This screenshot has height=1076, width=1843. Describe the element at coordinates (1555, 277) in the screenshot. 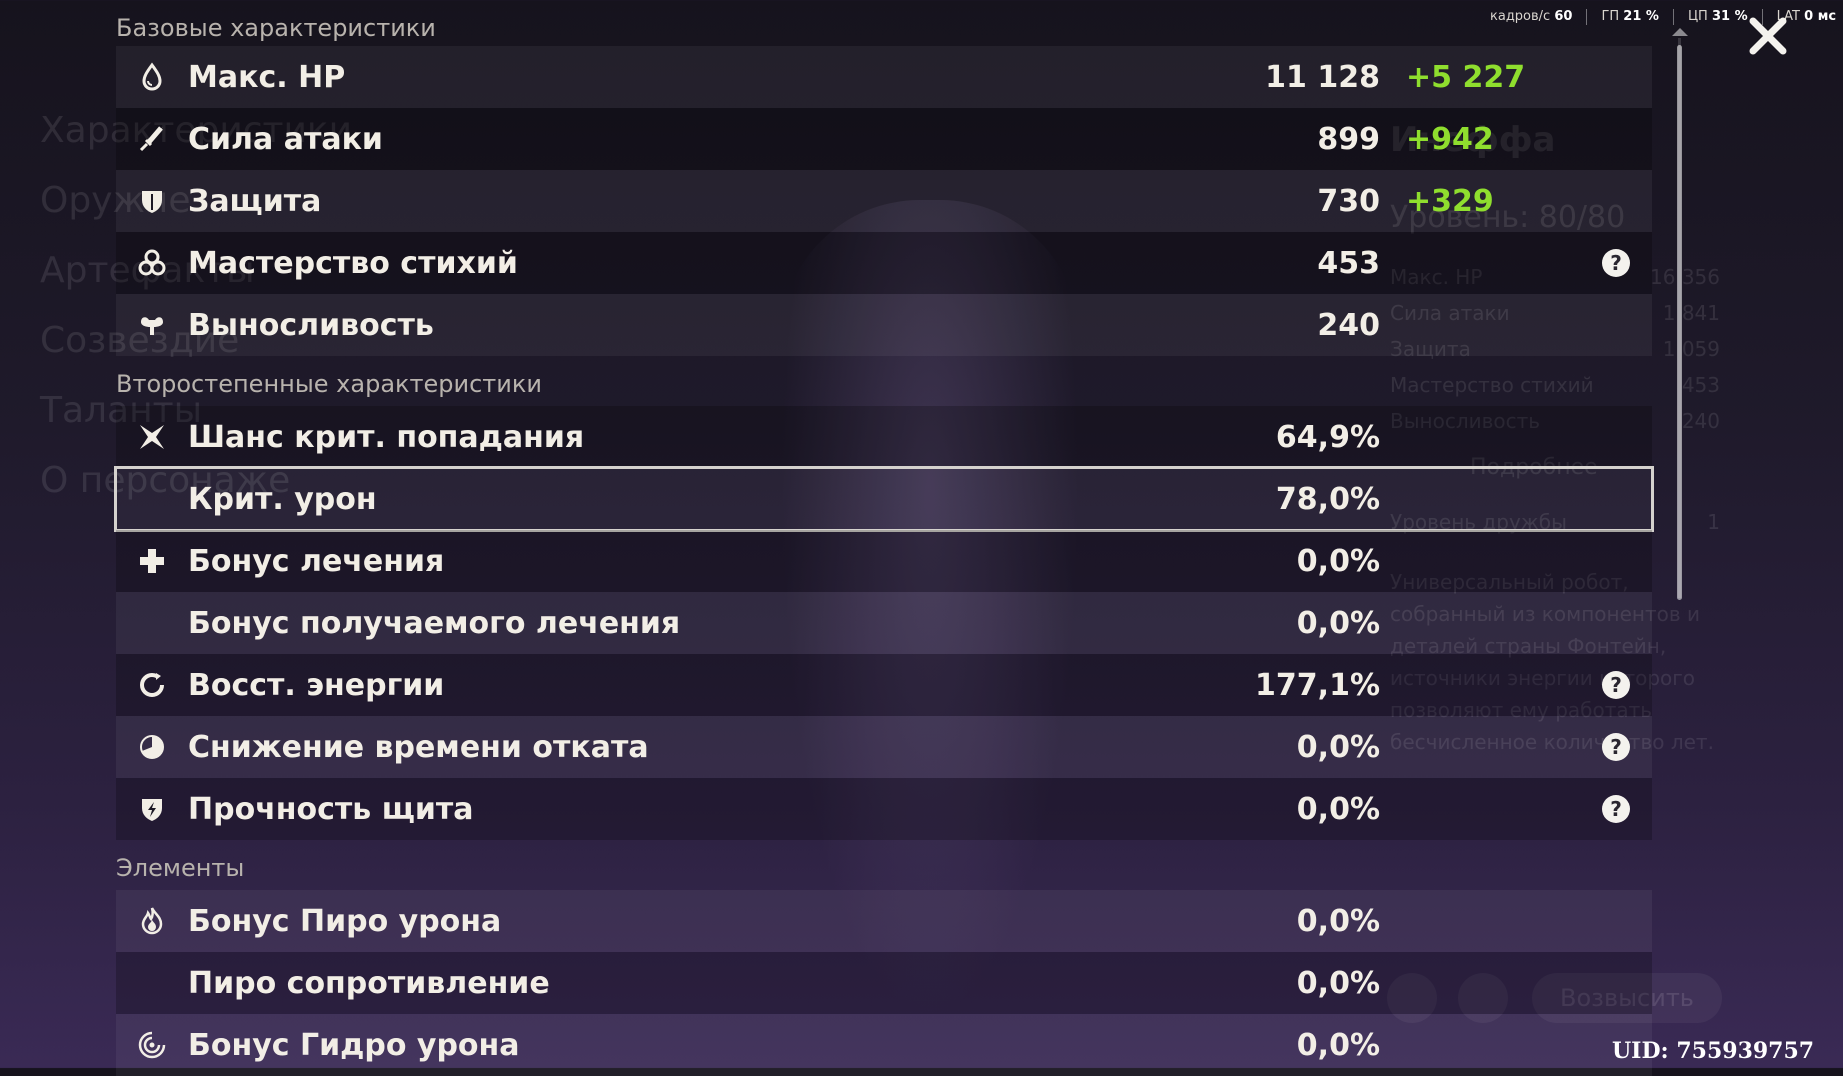

I see `character-stat-row: Макс. HP 16 356` at that location.